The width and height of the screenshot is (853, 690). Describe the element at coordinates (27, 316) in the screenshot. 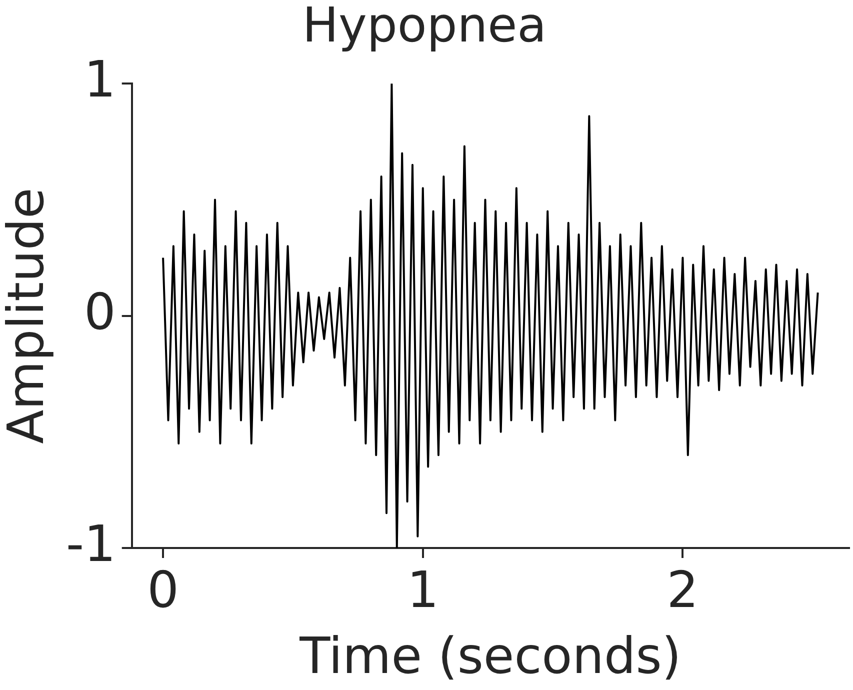

I see `y-axis-title: Amplitude` at that location.